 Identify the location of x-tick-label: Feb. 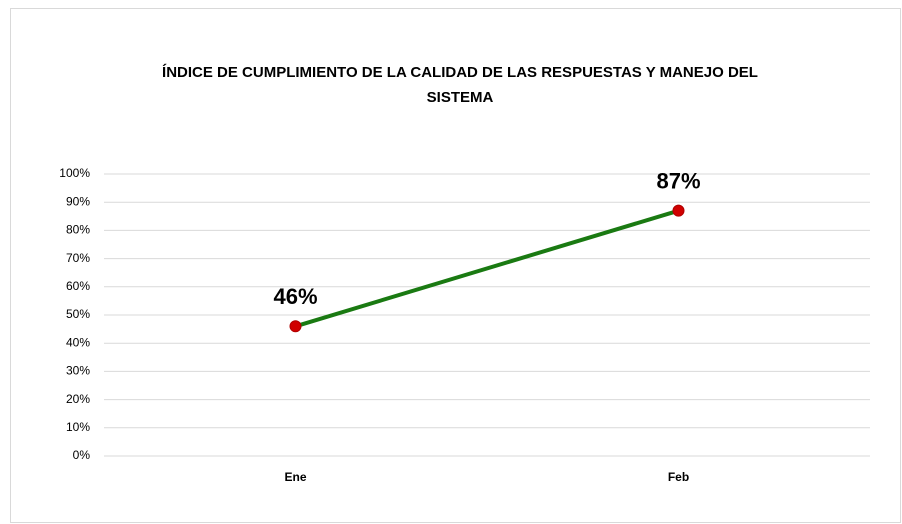
(678, 477).